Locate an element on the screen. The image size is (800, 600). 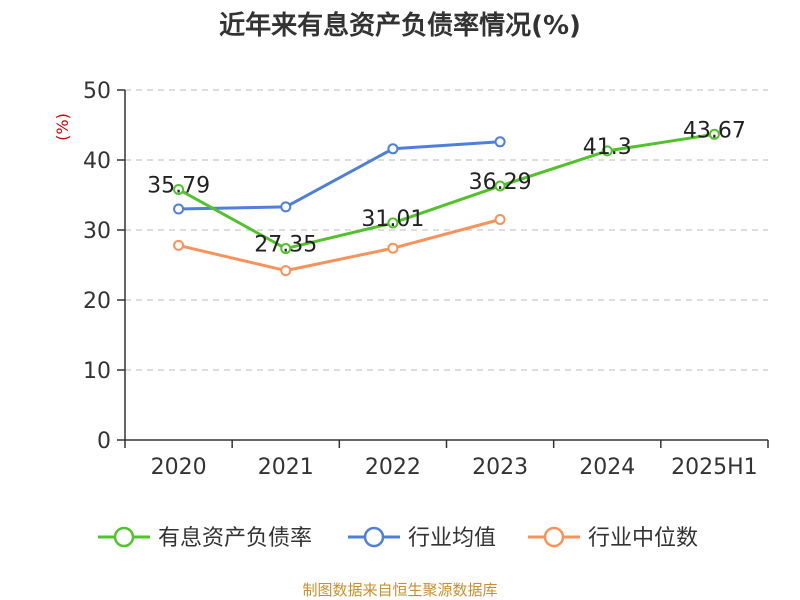
x-tick-label: 2020 is located at coordinates (179, 467).